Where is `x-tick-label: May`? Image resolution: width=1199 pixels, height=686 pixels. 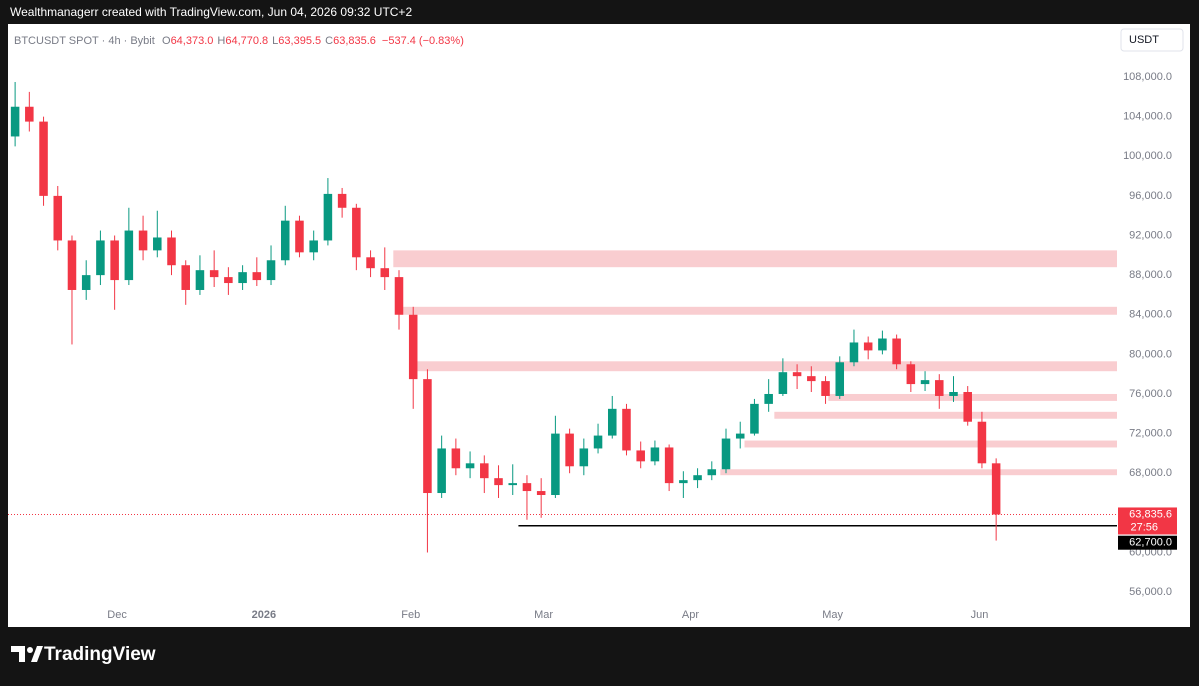 x-tick-label: May is located at coordinates (832, 615).